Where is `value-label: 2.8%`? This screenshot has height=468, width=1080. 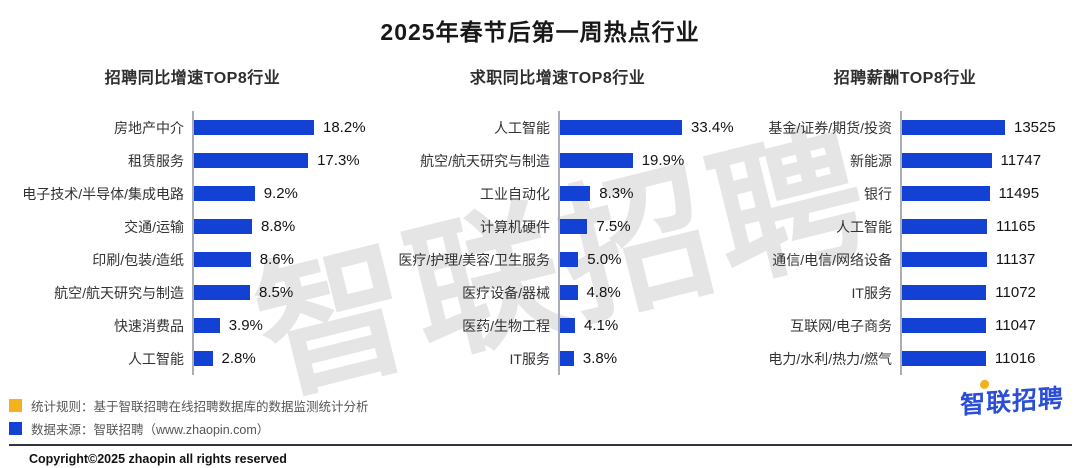 value-label: 2.8% is located at coordinates (238, 358).